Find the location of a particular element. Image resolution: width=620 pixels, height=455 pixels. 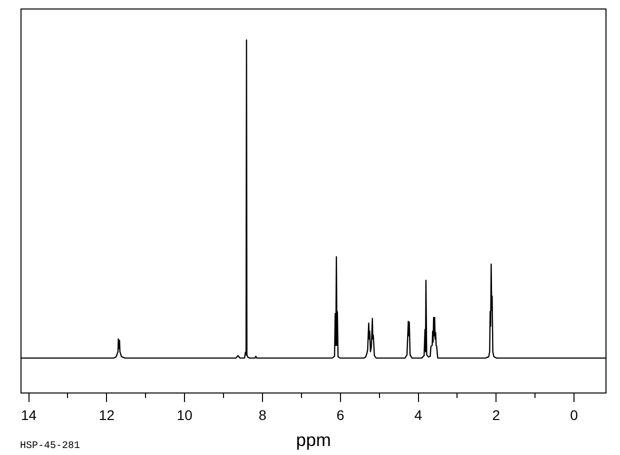

x-tick-label: 14 is located at coordinates (29, 414).